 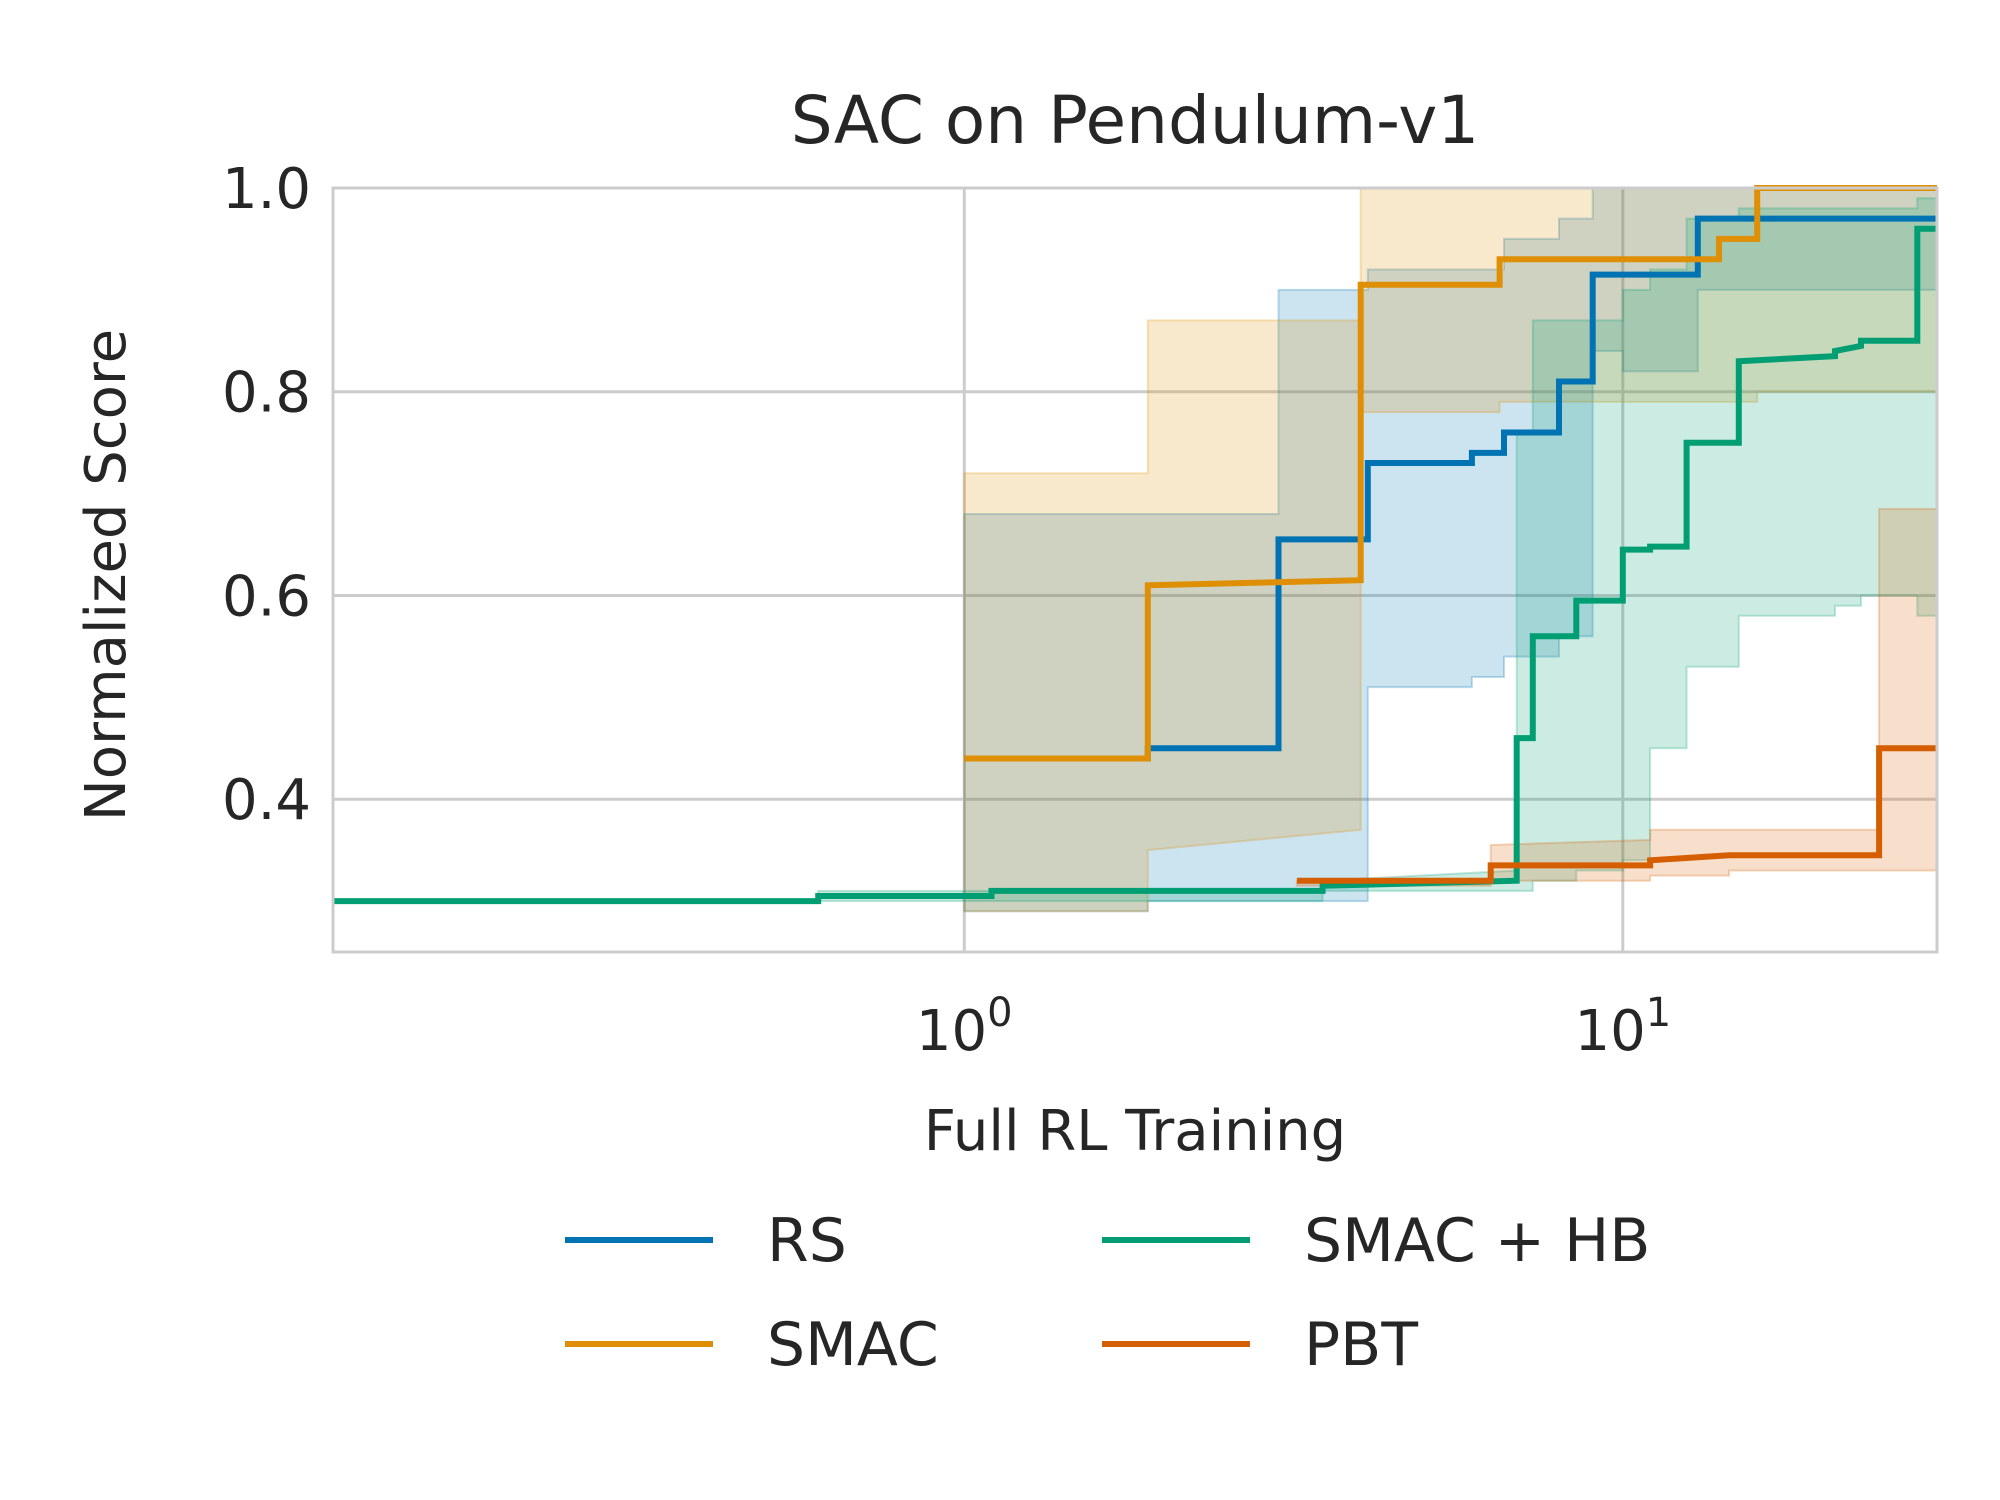 What do you see at coordinates (1658, 1013) in the screenshot?
I see `x-tick-exponent: 1` at bounding box center [1658, 1013].